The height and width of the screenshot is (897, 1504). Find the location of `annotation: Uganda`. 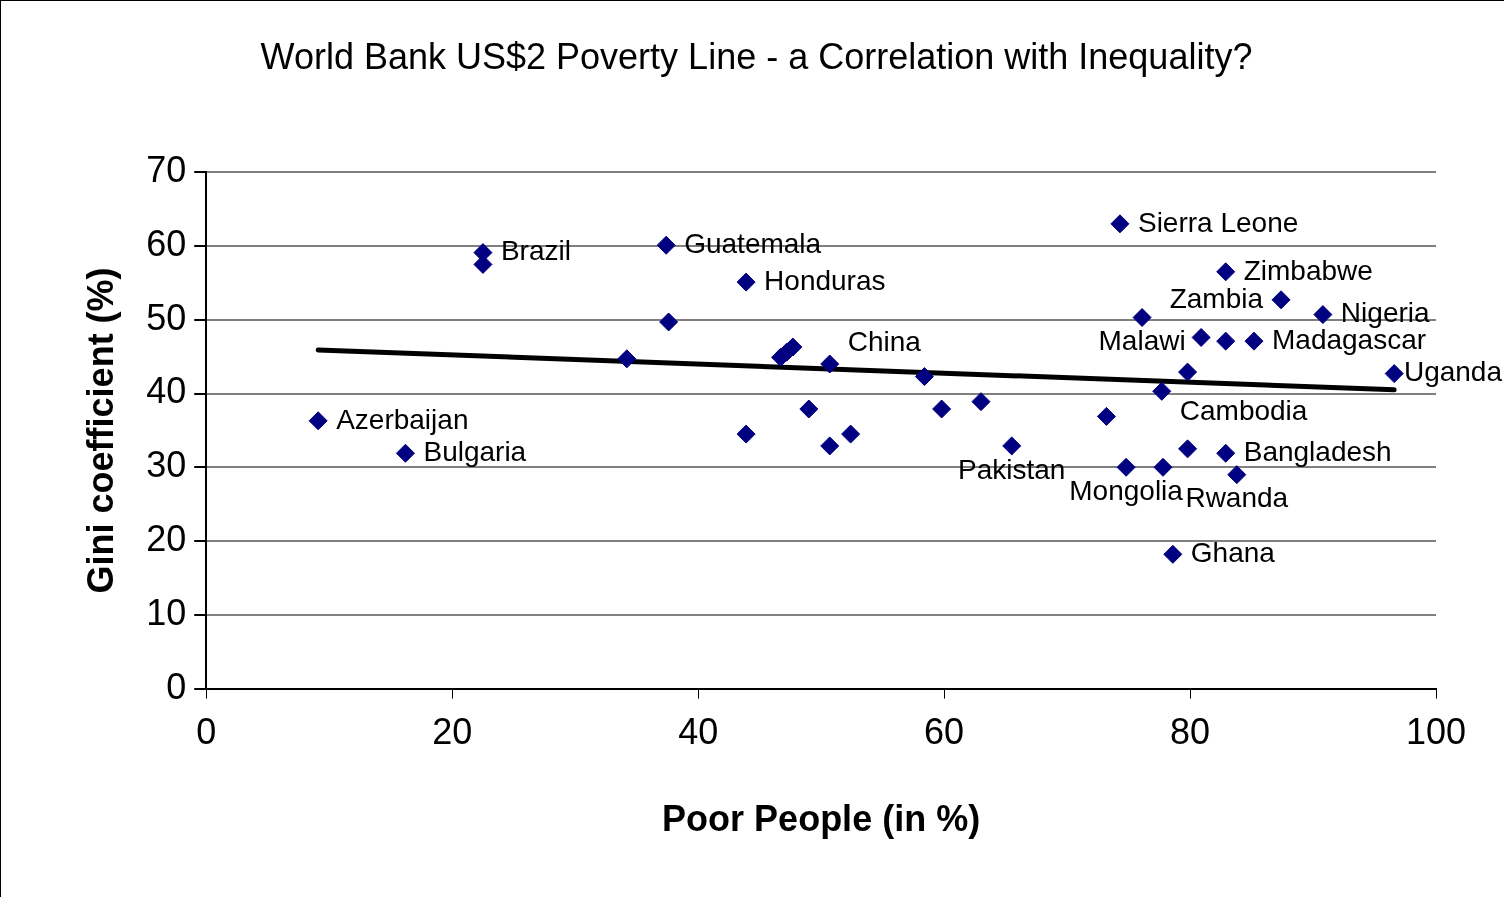

annotation: Uganda is located at coordinates (1453, 372).